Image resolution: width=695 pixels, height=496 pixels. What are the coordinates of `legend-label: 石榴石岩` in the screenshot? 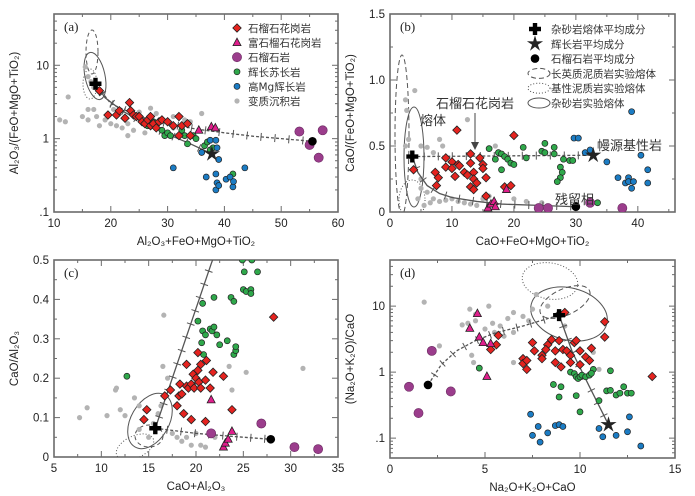 It's located at (269, 57).